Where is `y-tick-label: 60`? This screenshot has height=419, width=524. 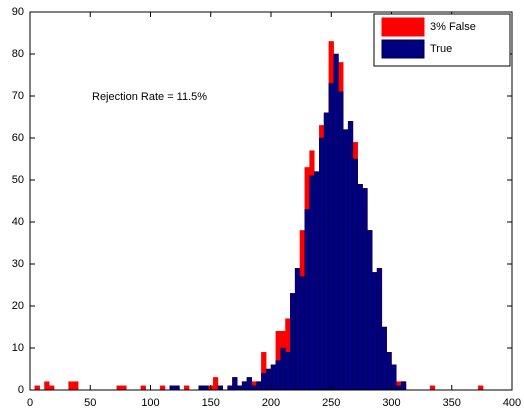 y-tick-label: 60 is located at coordinates (18, 138).